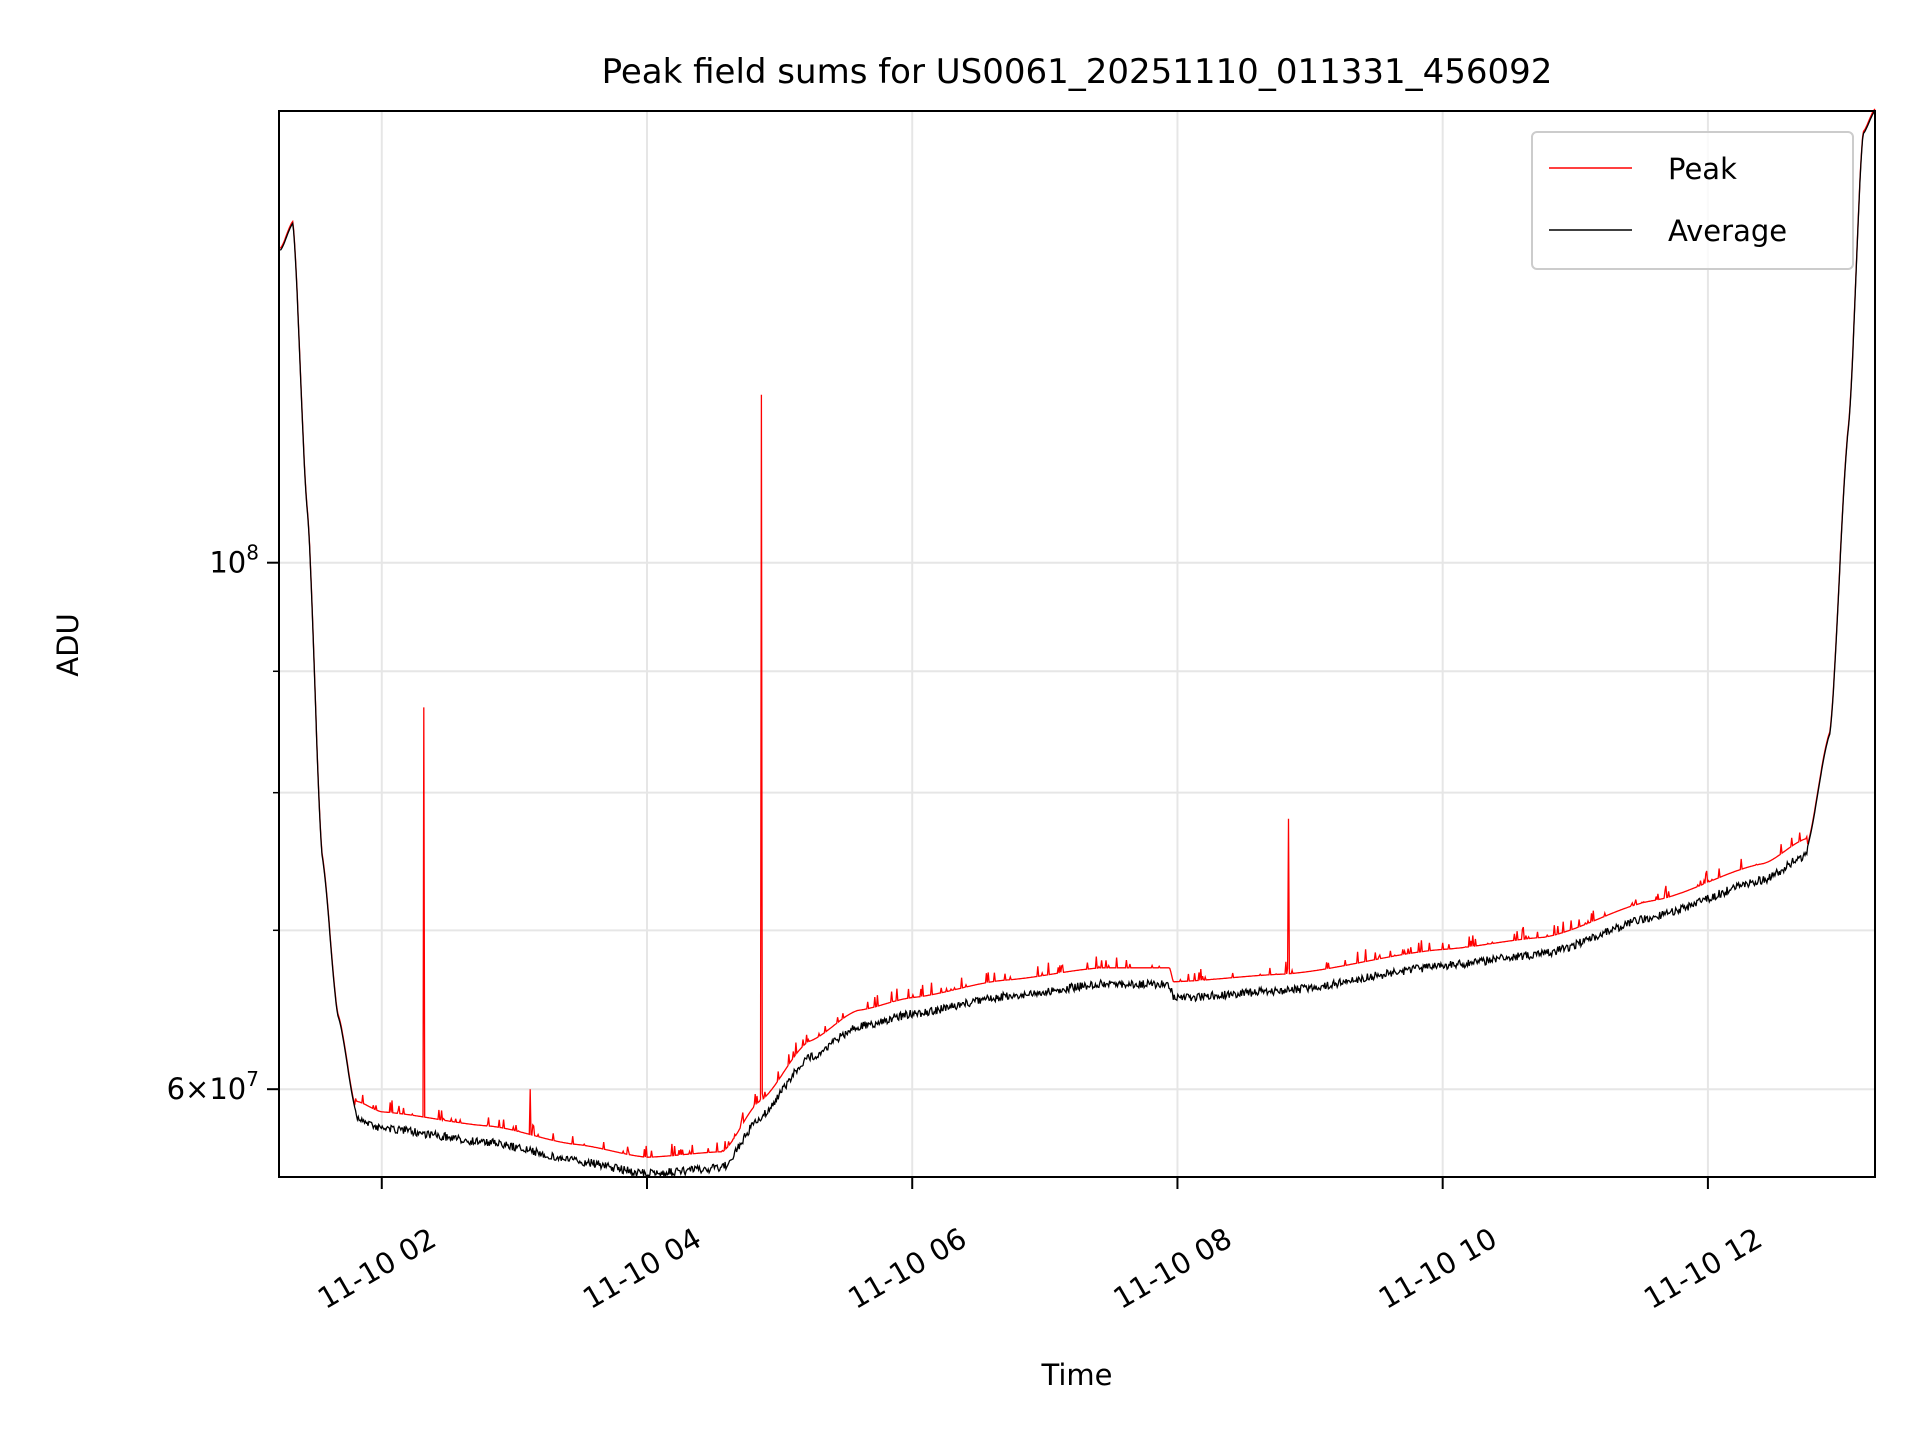 The height and width of the screenshot is (1440, 1920). Describe the element at coordinates (1077, 1375) in the screenshot. I see `x-axis-label: Time` at that location.